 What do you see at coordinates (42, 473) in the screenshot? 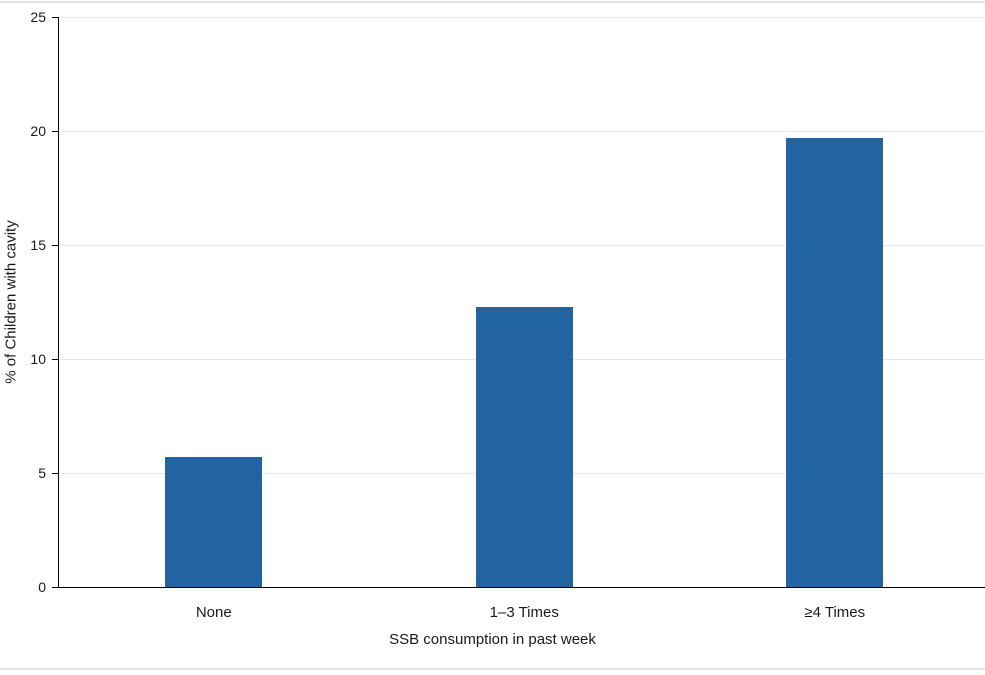
I see `y-tick-label: 5` at bounding box center [42, 473].